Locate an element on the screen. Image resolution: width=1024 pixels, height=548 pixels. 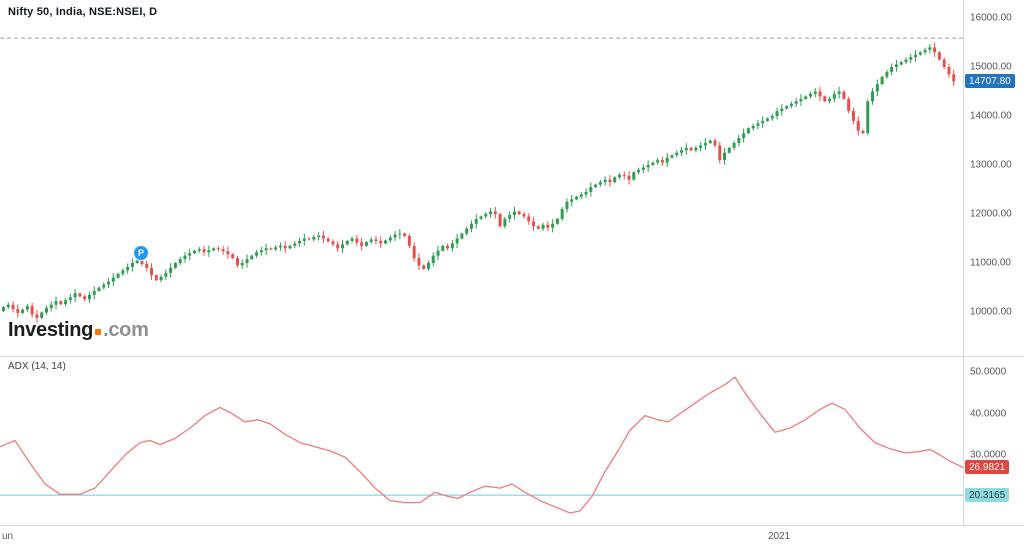
adx-tick-label: 50.0000 is located at coordinates (988, 372).